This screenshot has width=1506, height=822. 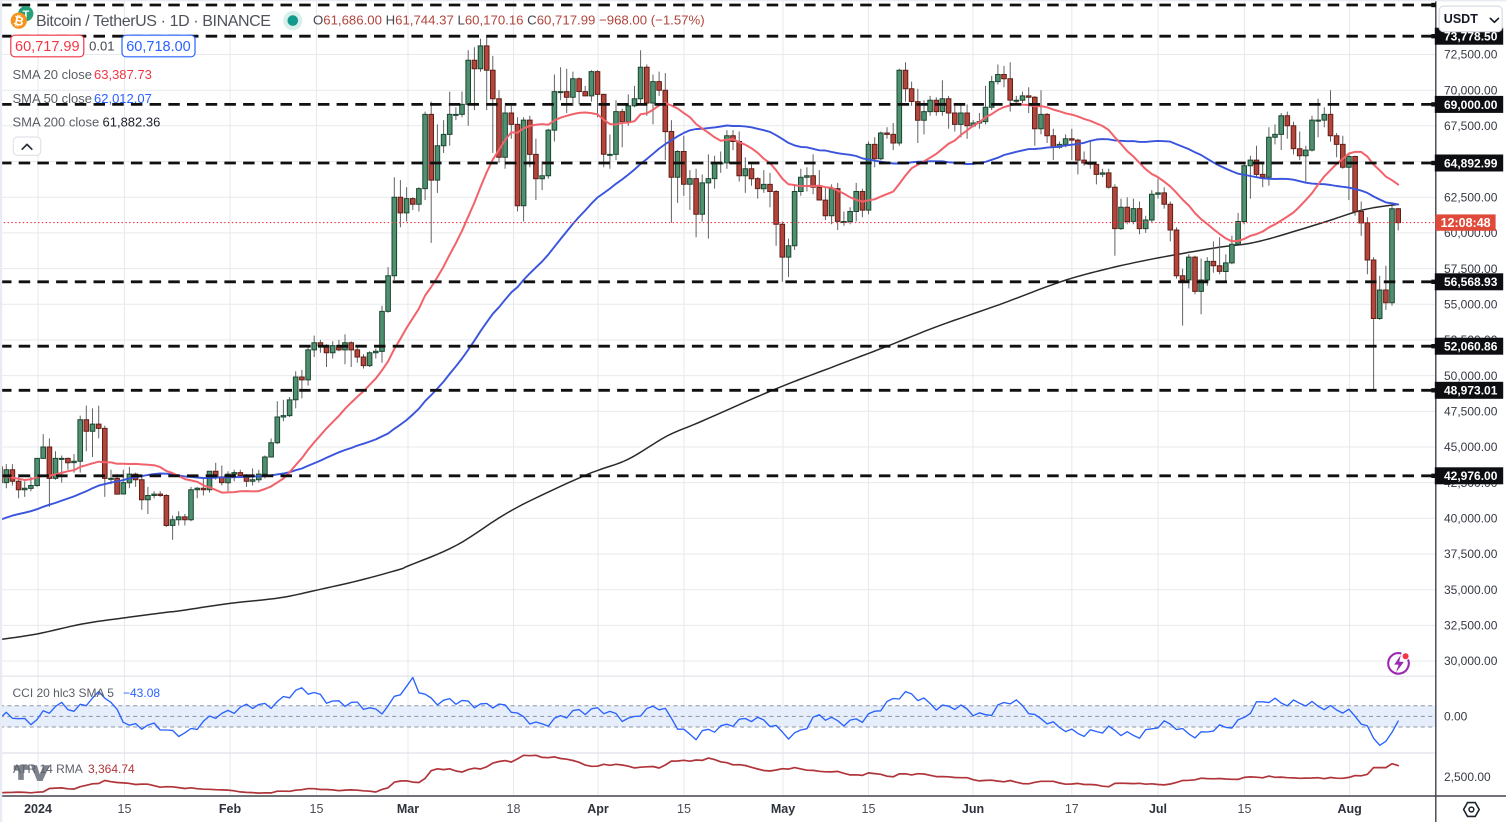 What do you see at coordinates (111, 769) in the screenshot?
I see `svg-text: 3,364.74` at bounding box center [111, 769].